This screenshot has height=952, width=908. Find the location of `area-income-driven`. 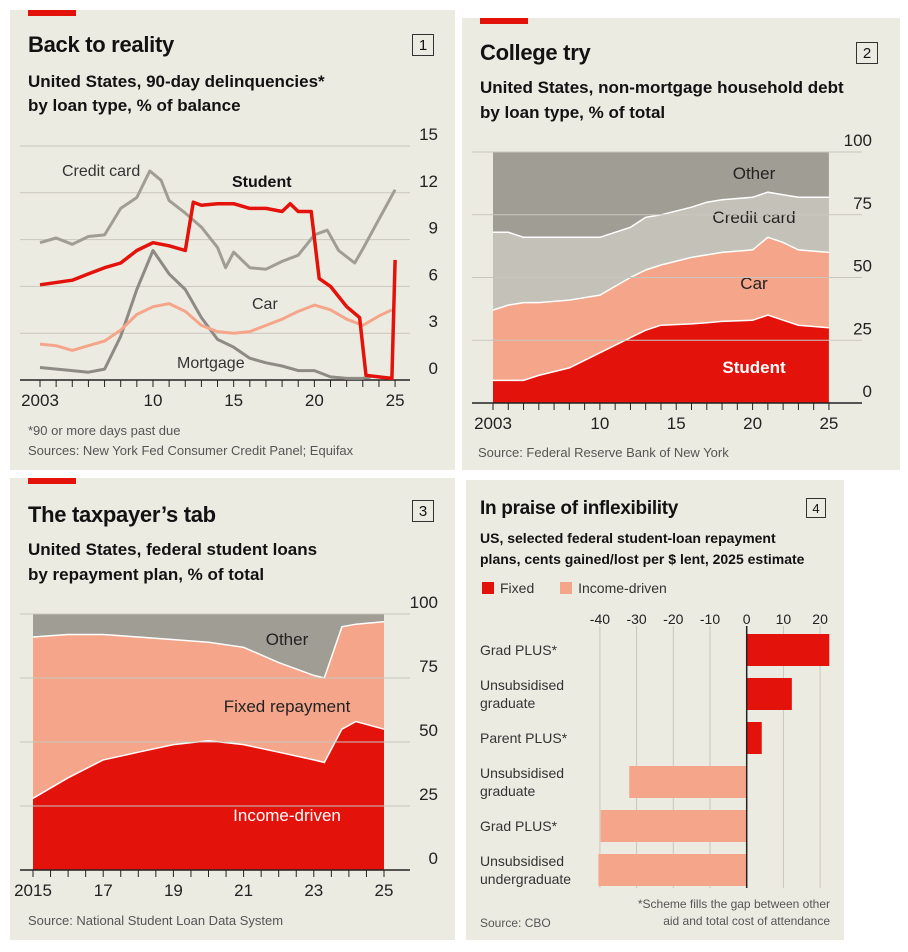

area-income-driven is located at coordinates (208, 795).